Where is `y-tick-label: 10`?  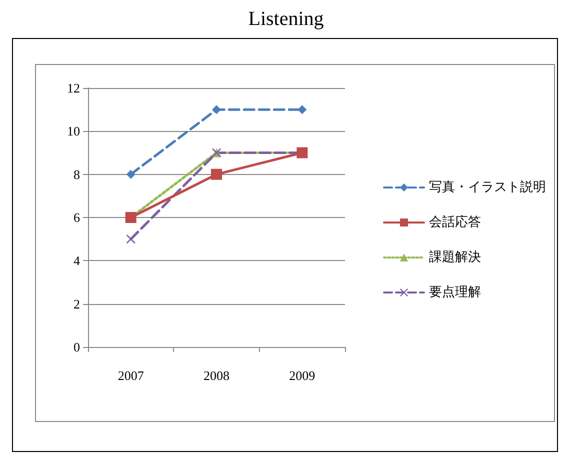
y-tick-label: 10 is located at coordinates (73, 131).